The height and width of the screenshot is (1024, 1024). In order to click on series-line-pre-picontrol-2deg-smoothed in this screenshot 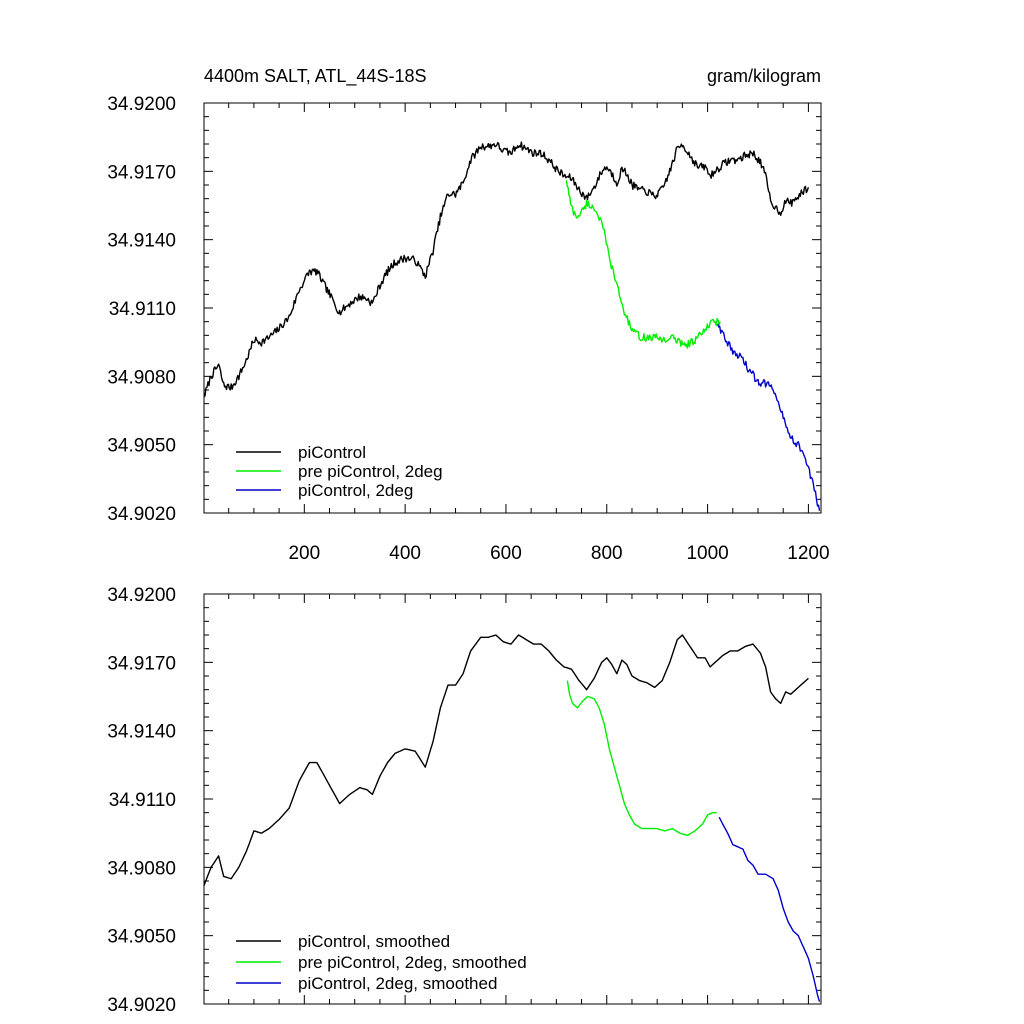, I will do `click(641, 758)`.